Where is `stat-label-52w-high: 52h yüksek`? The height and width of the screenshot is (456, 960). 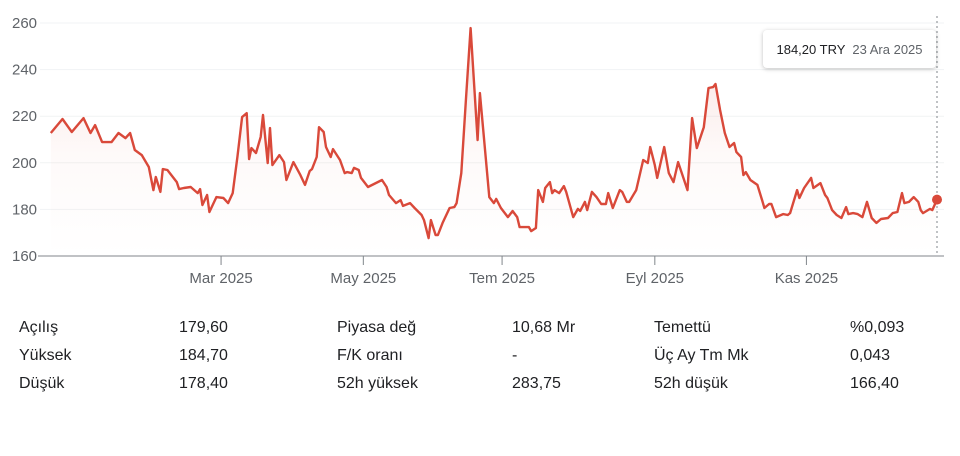 stat-label-52w-high: 52h yüksek is located at coordinates (377, 383).